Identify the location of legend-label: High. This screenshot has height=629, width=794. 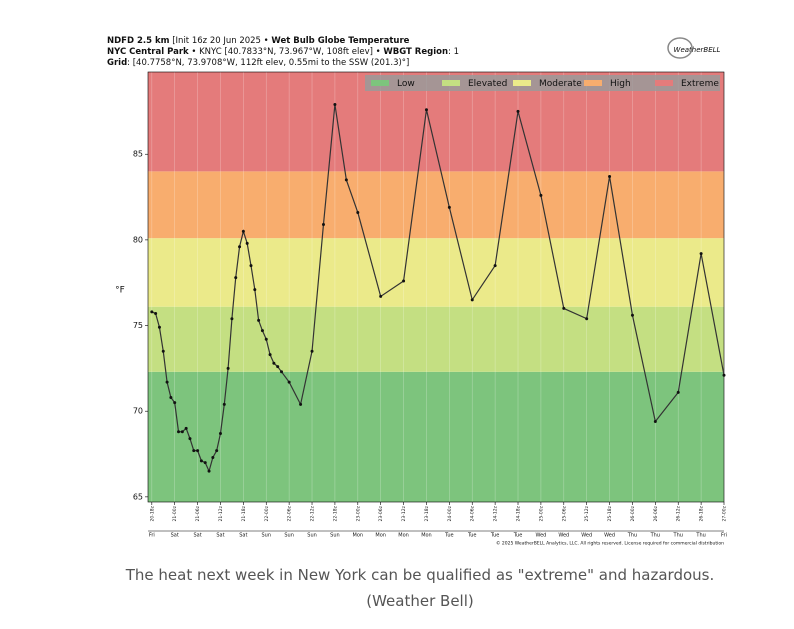
(620, 84).